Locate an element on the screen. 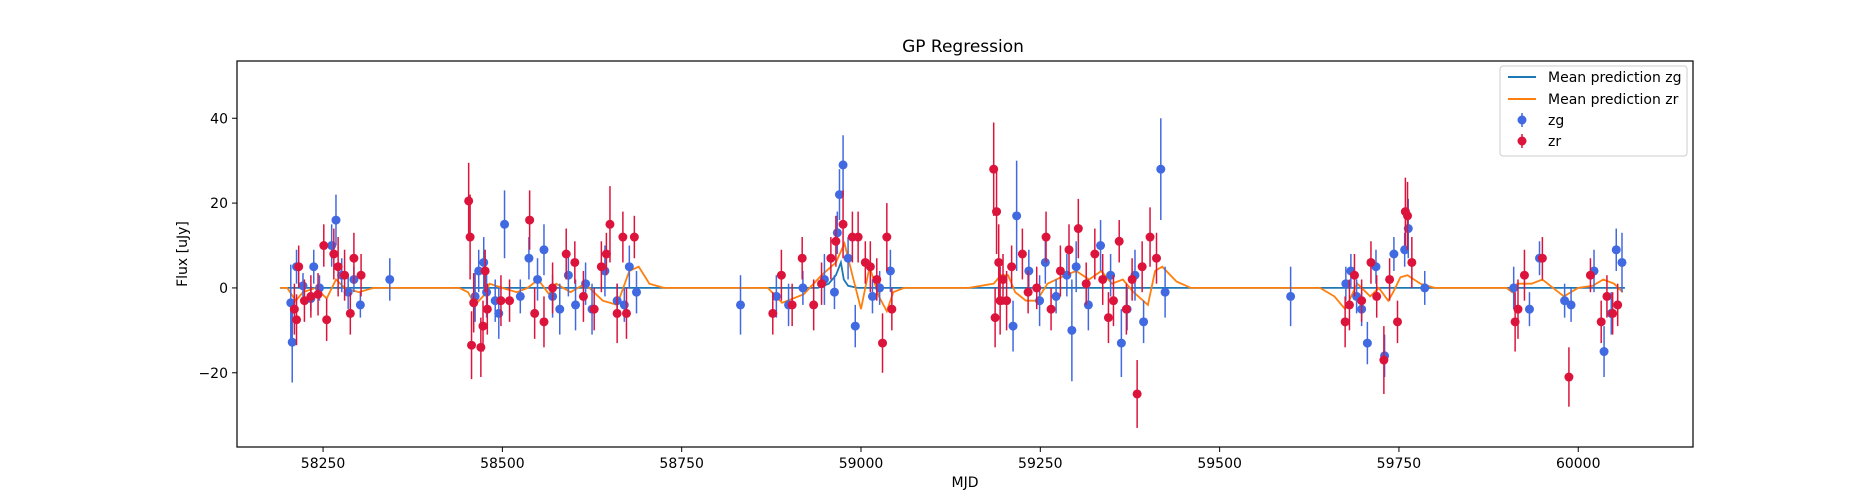 This screenshot has width=1875, height=500. x-tick-label: 59250 is located at coordinates (1040, 464).